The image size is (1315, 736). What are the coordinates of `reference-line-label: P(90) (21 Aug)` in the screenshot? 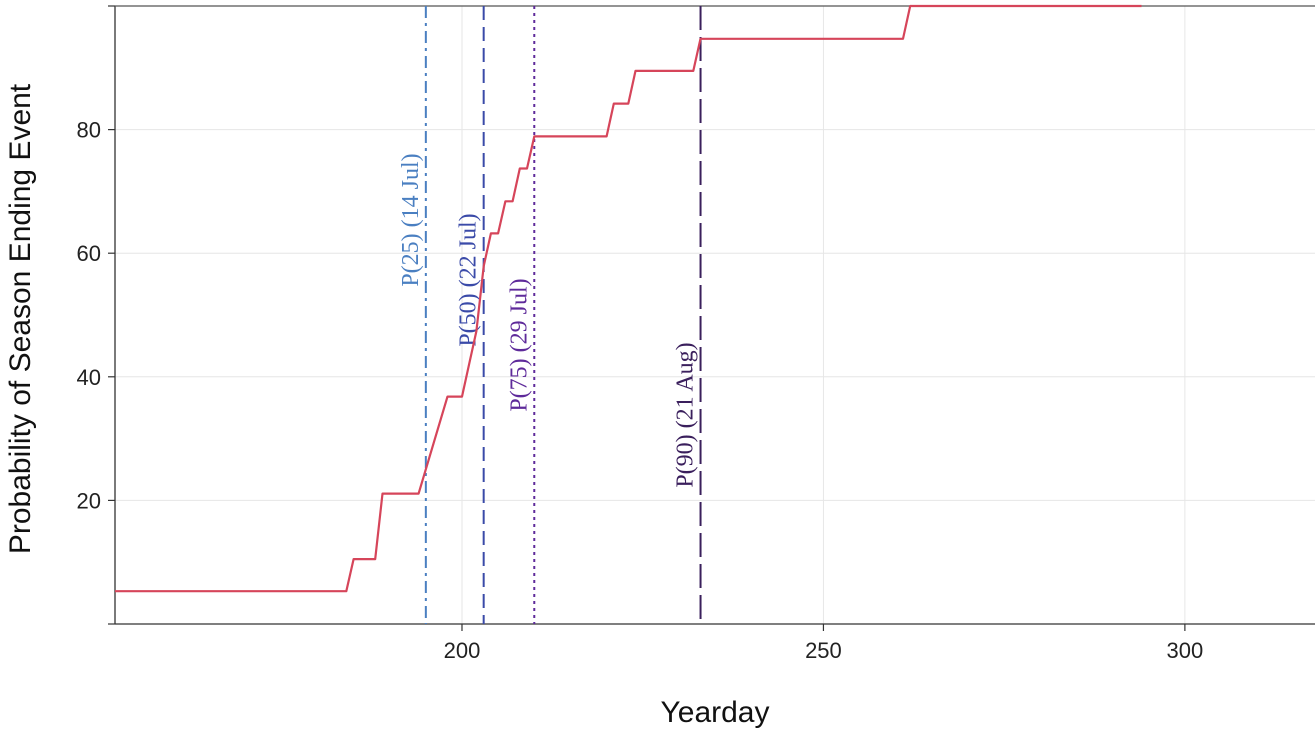 It's located at (686, 414).